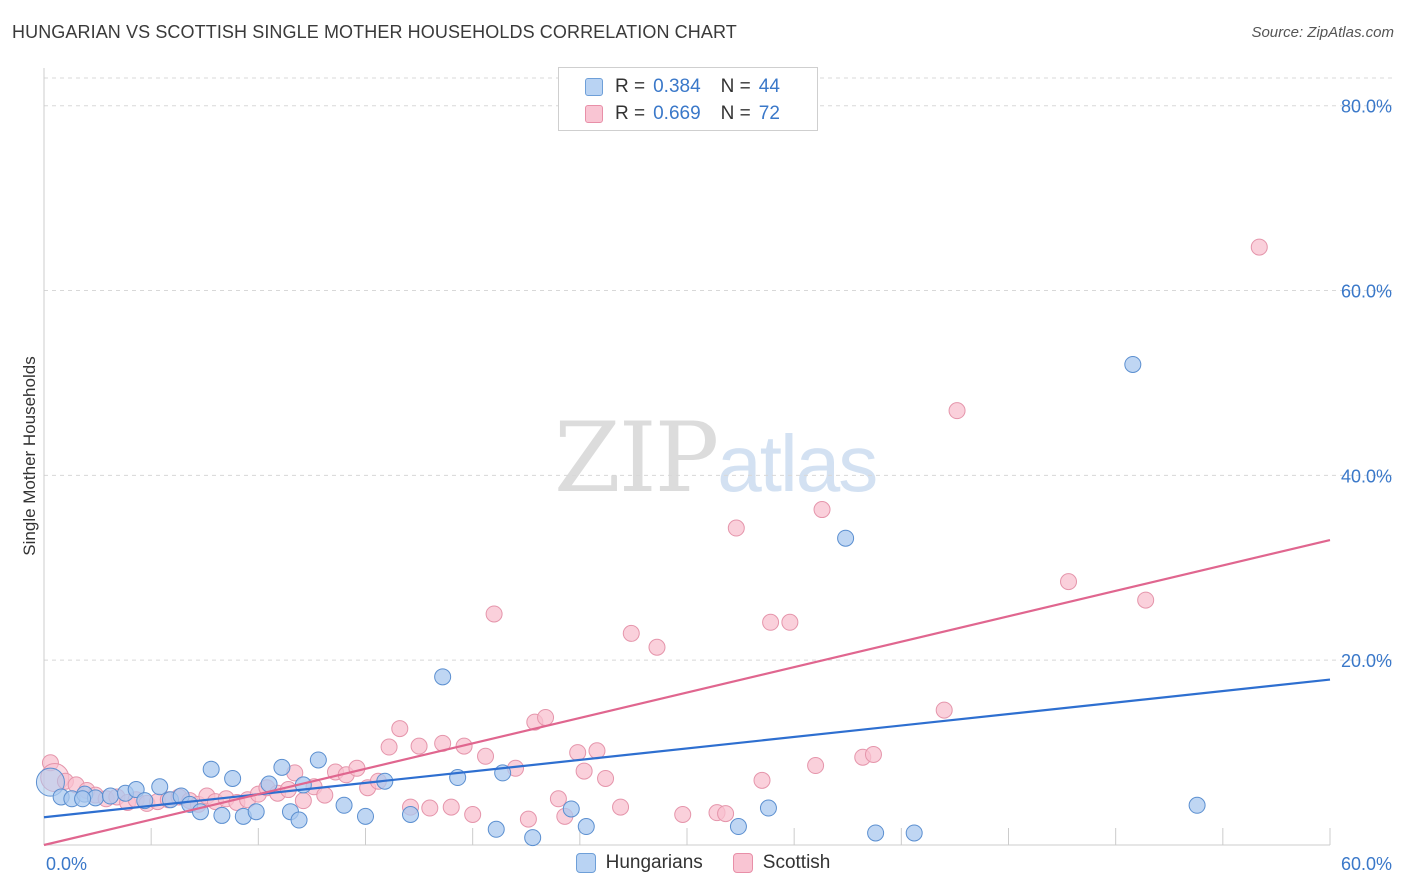 The height and width of the screenshot is (892, 1406). I want to click on legend-label-scottish: Scottish, so click(796, 862).